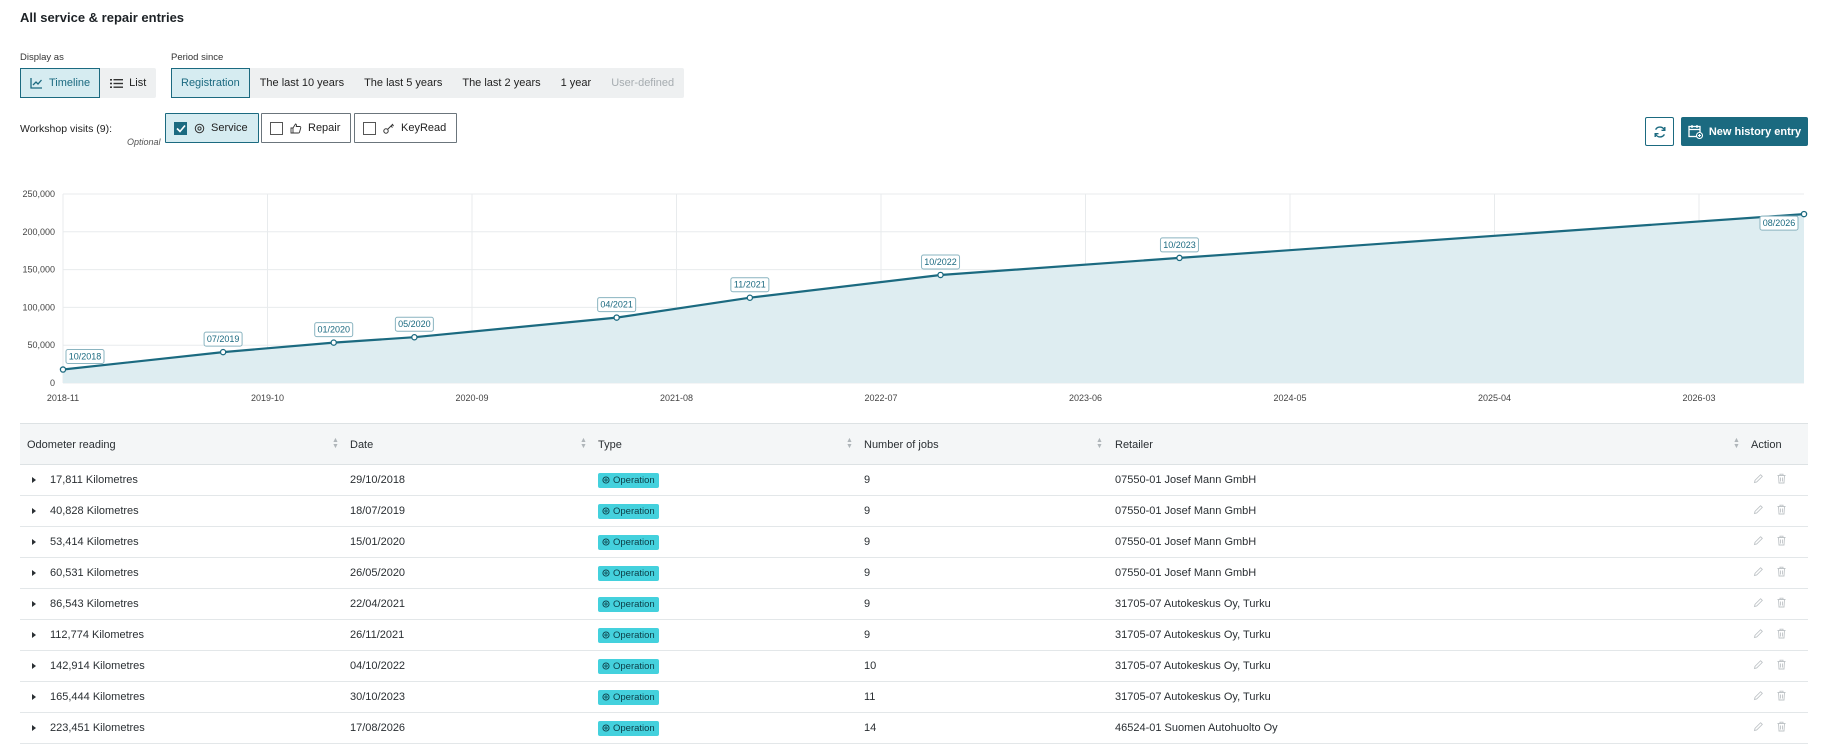  What do you see at coordinates (102, 17) in the screenshot?
I see `page-title: All service & repair entries` at bounding box center [102, 17].